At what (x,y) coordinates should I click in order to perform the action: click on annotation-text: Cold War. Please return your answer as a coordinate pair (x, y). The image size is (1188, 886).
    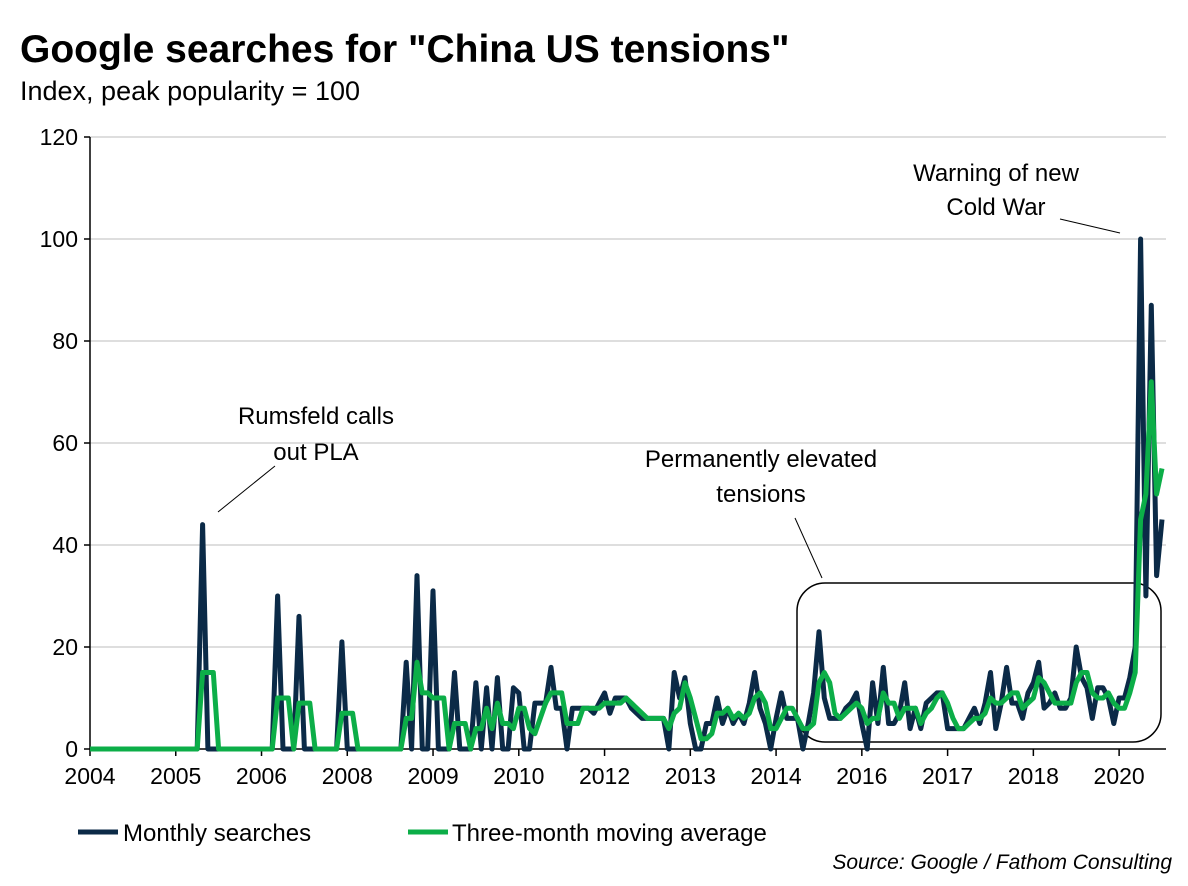
    Looking at the image, I should click on (995, 207).